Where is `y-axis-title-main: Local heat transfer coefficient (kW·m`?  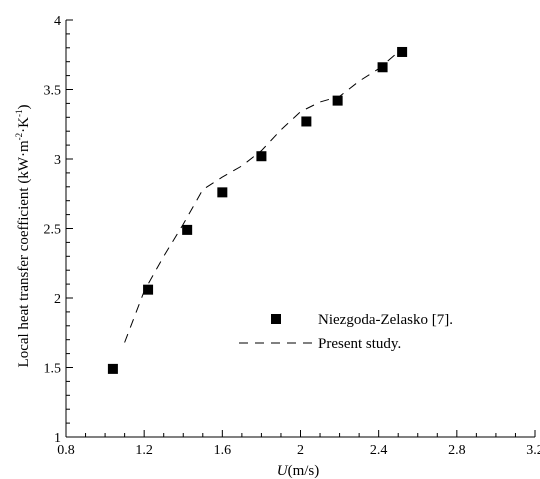
y-axis-title-main: Local heat transfer coefficient (kW·m is located at coordinates (24, 253).